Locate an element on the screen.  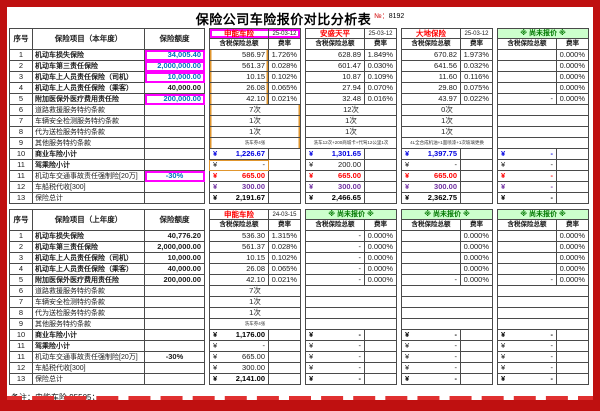
cell-rate: 1.973% is located at coordinates (477, 55).